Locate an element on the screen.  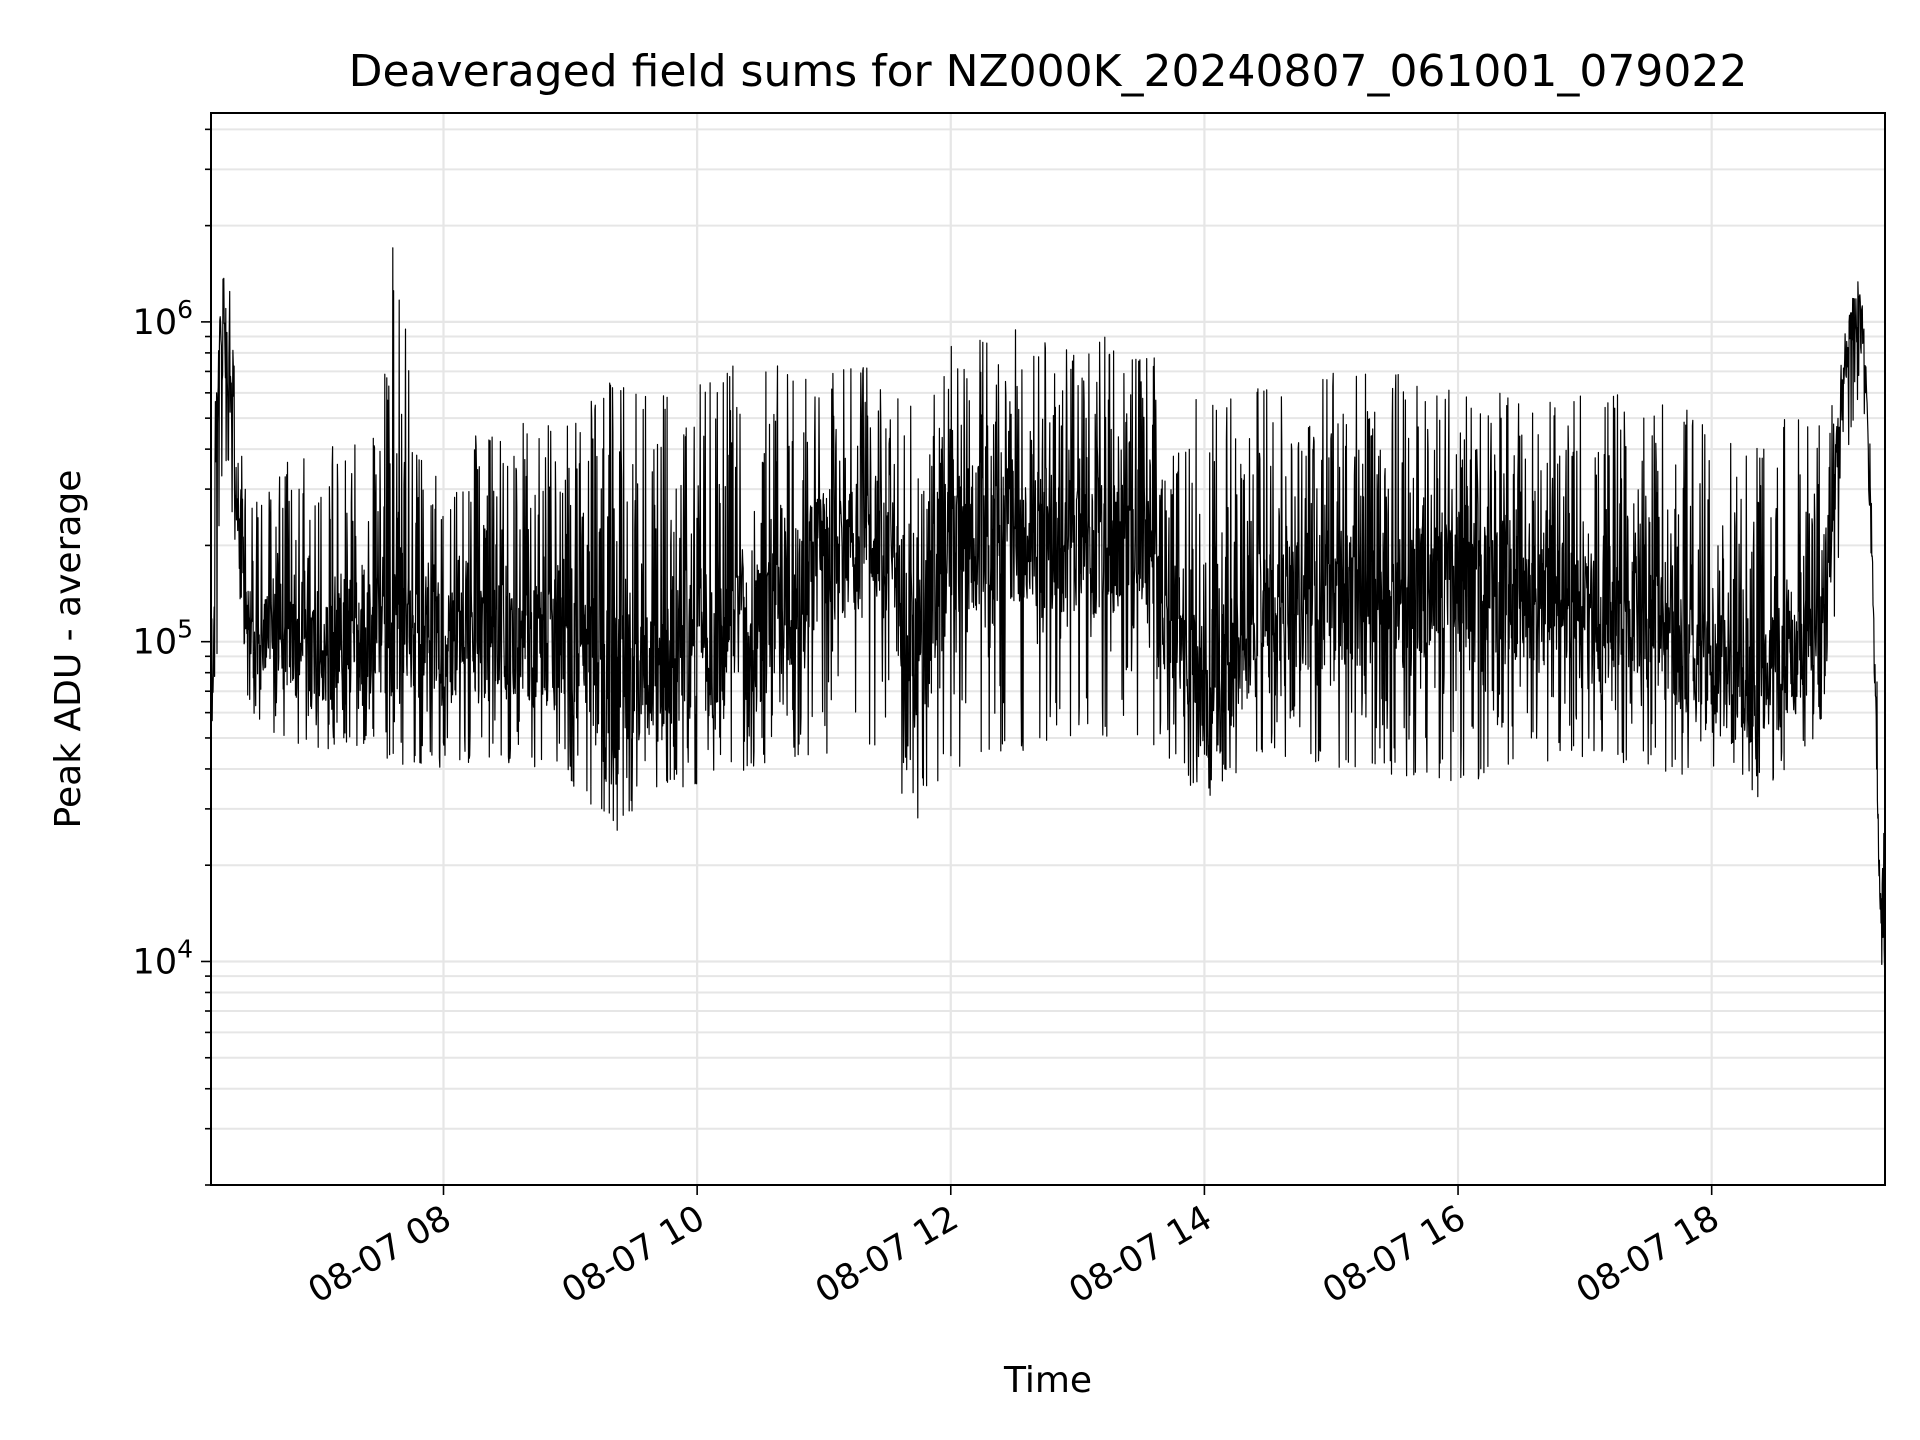
y-tick-label: 10⁵ is located at coordinates (163, 639).